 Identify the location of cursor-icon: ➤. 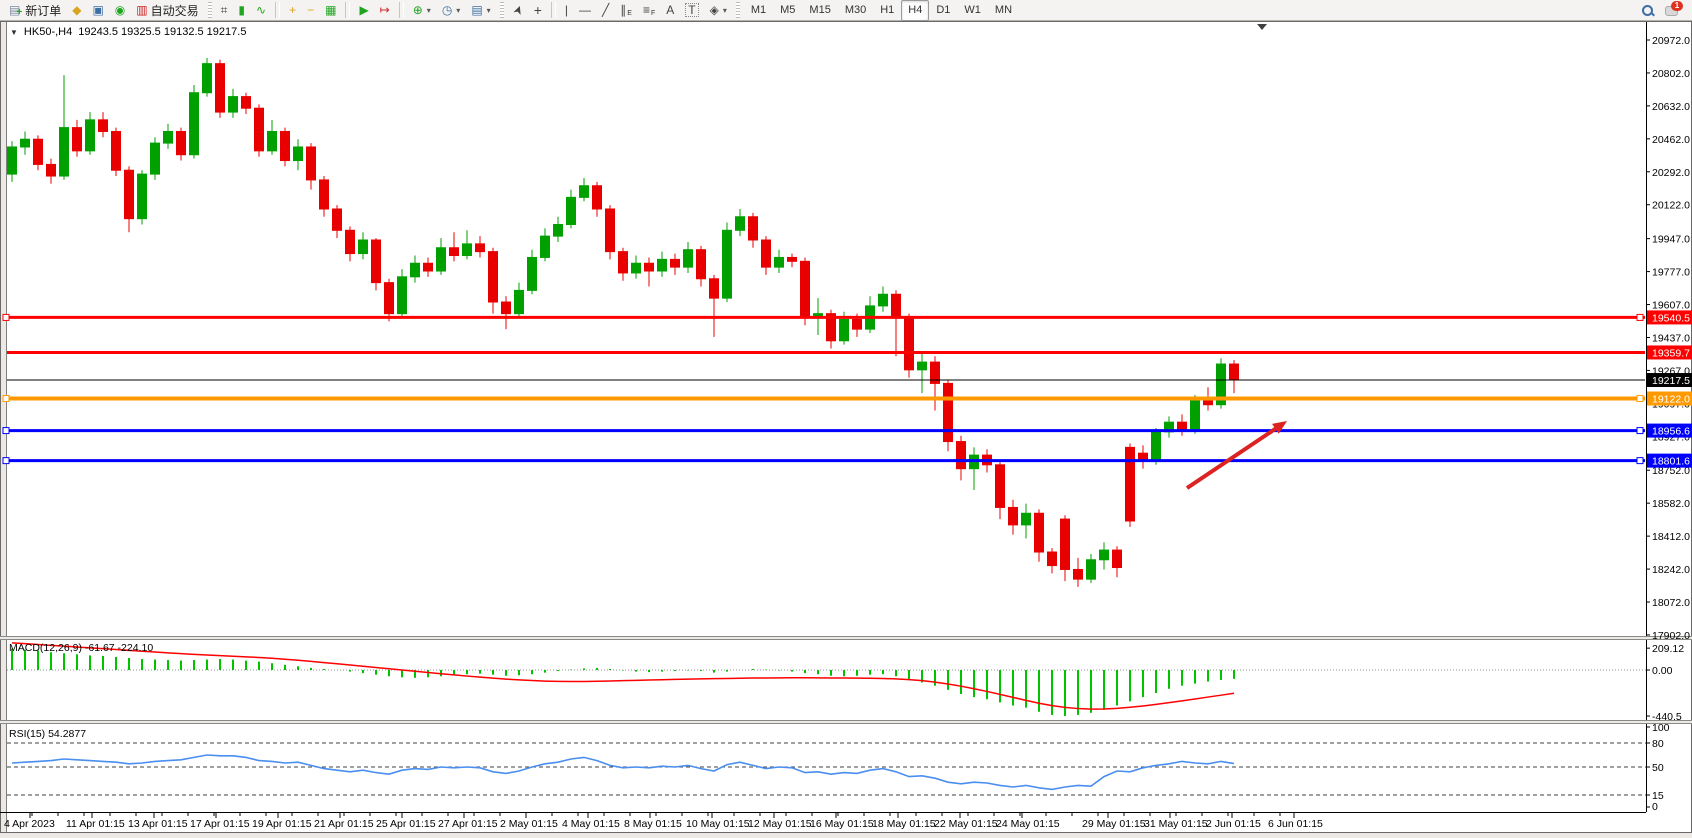
(518, 10).